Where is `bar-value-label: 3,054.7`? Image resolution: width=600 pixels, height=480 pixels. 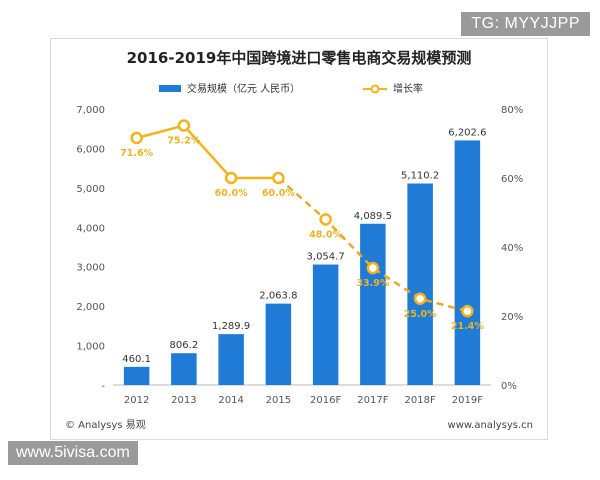
bar-value-label: 3,054.7 is located at coordinates (326, 257).